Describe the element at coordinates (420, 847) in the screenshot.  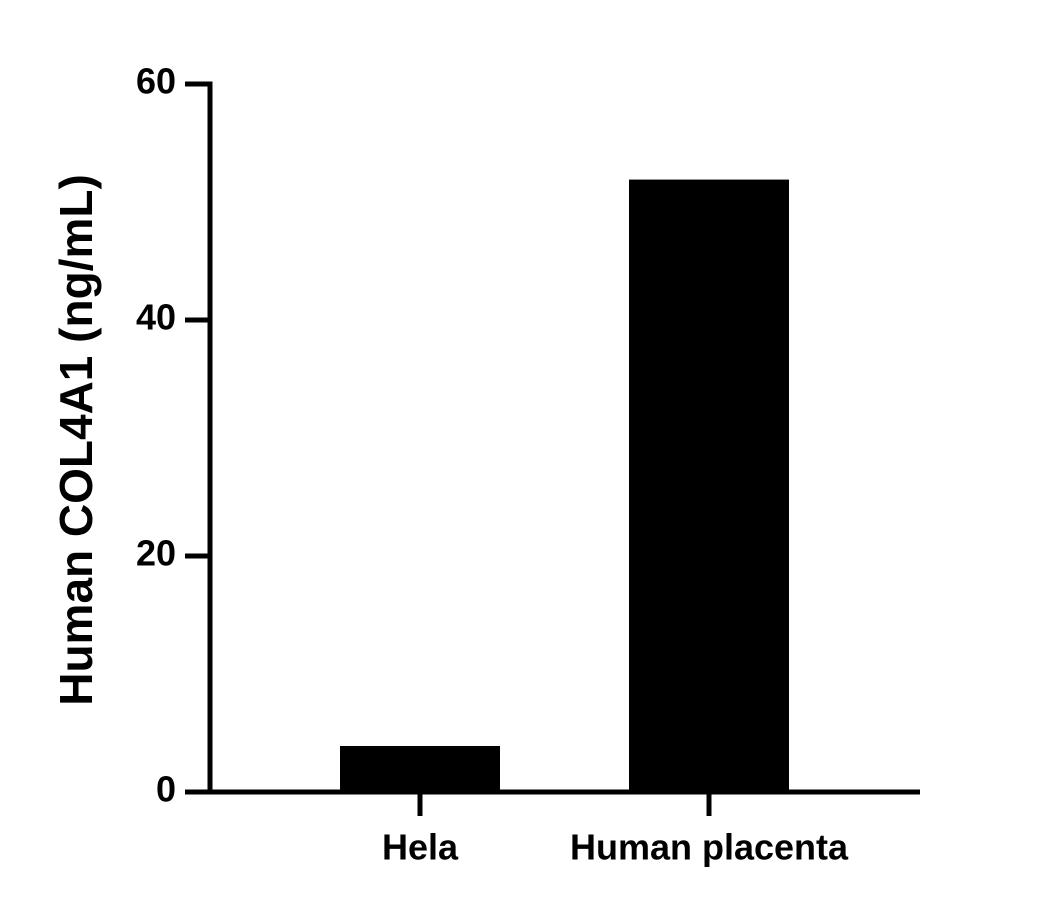
I see `x-tick-label: Hela` at that location.